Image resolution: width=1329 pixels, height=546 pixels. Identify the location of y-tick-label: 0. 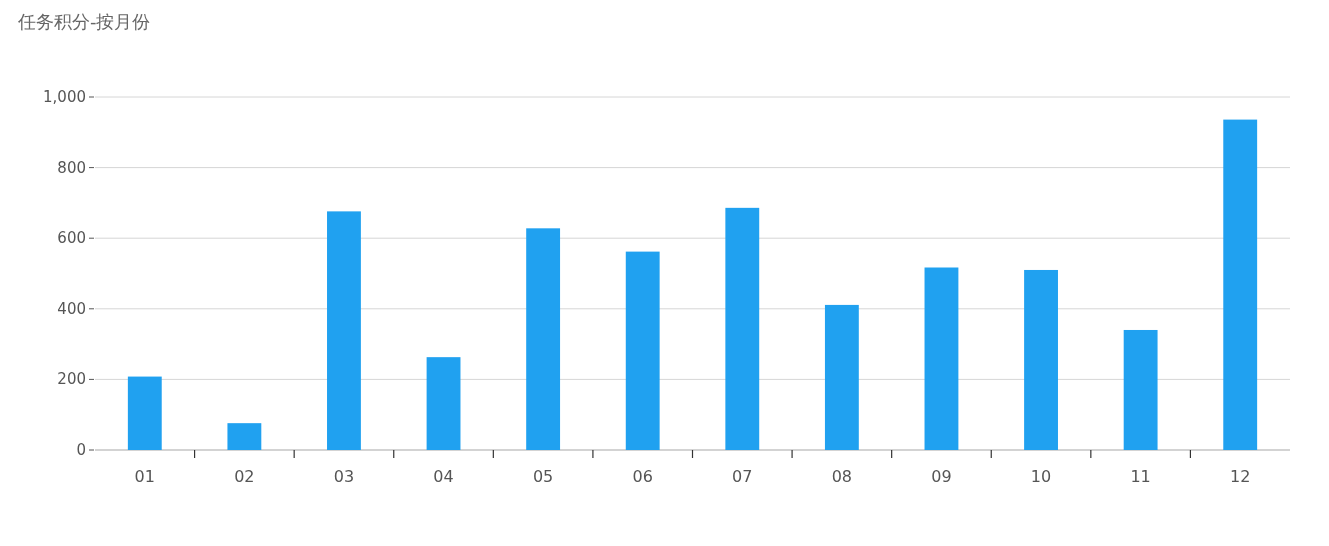
(81, 450).